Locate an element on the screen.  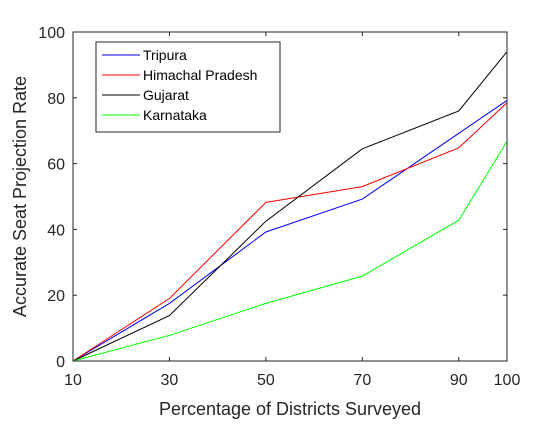
y-tick-label-2: 40 is located at coordinates (56, 230).